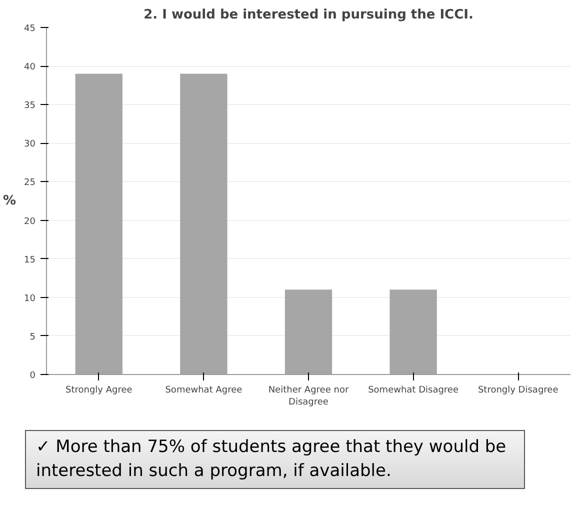 This screenshot has width=585, height=523. Describe the element at coordinates (309, 15) in the screenshot. I see `chart-title: 2. I would be interested in pursuing the ICCI.` at that location.